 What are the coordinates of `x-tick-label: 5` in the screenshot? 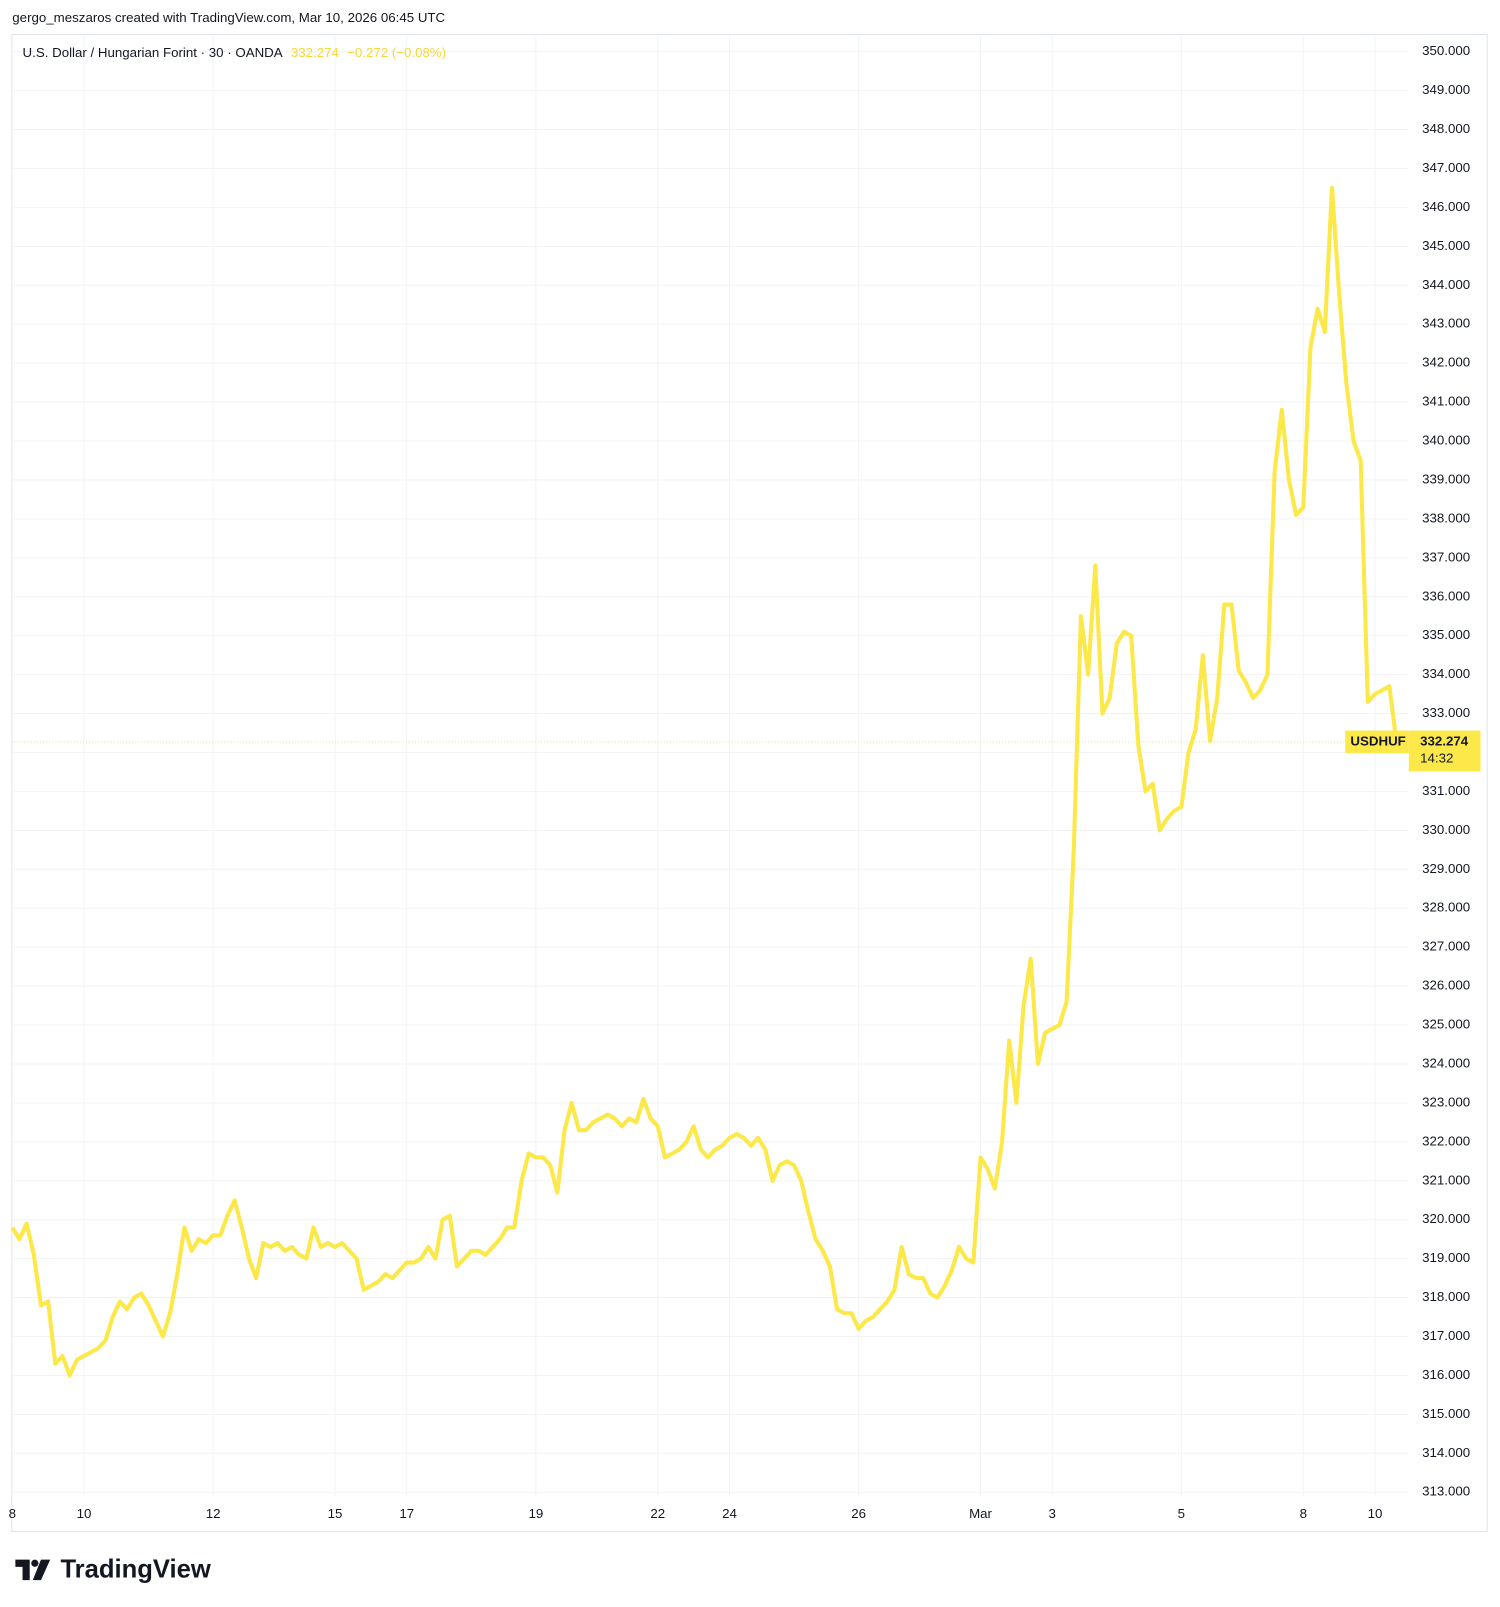 It's located at (1181, 1513).